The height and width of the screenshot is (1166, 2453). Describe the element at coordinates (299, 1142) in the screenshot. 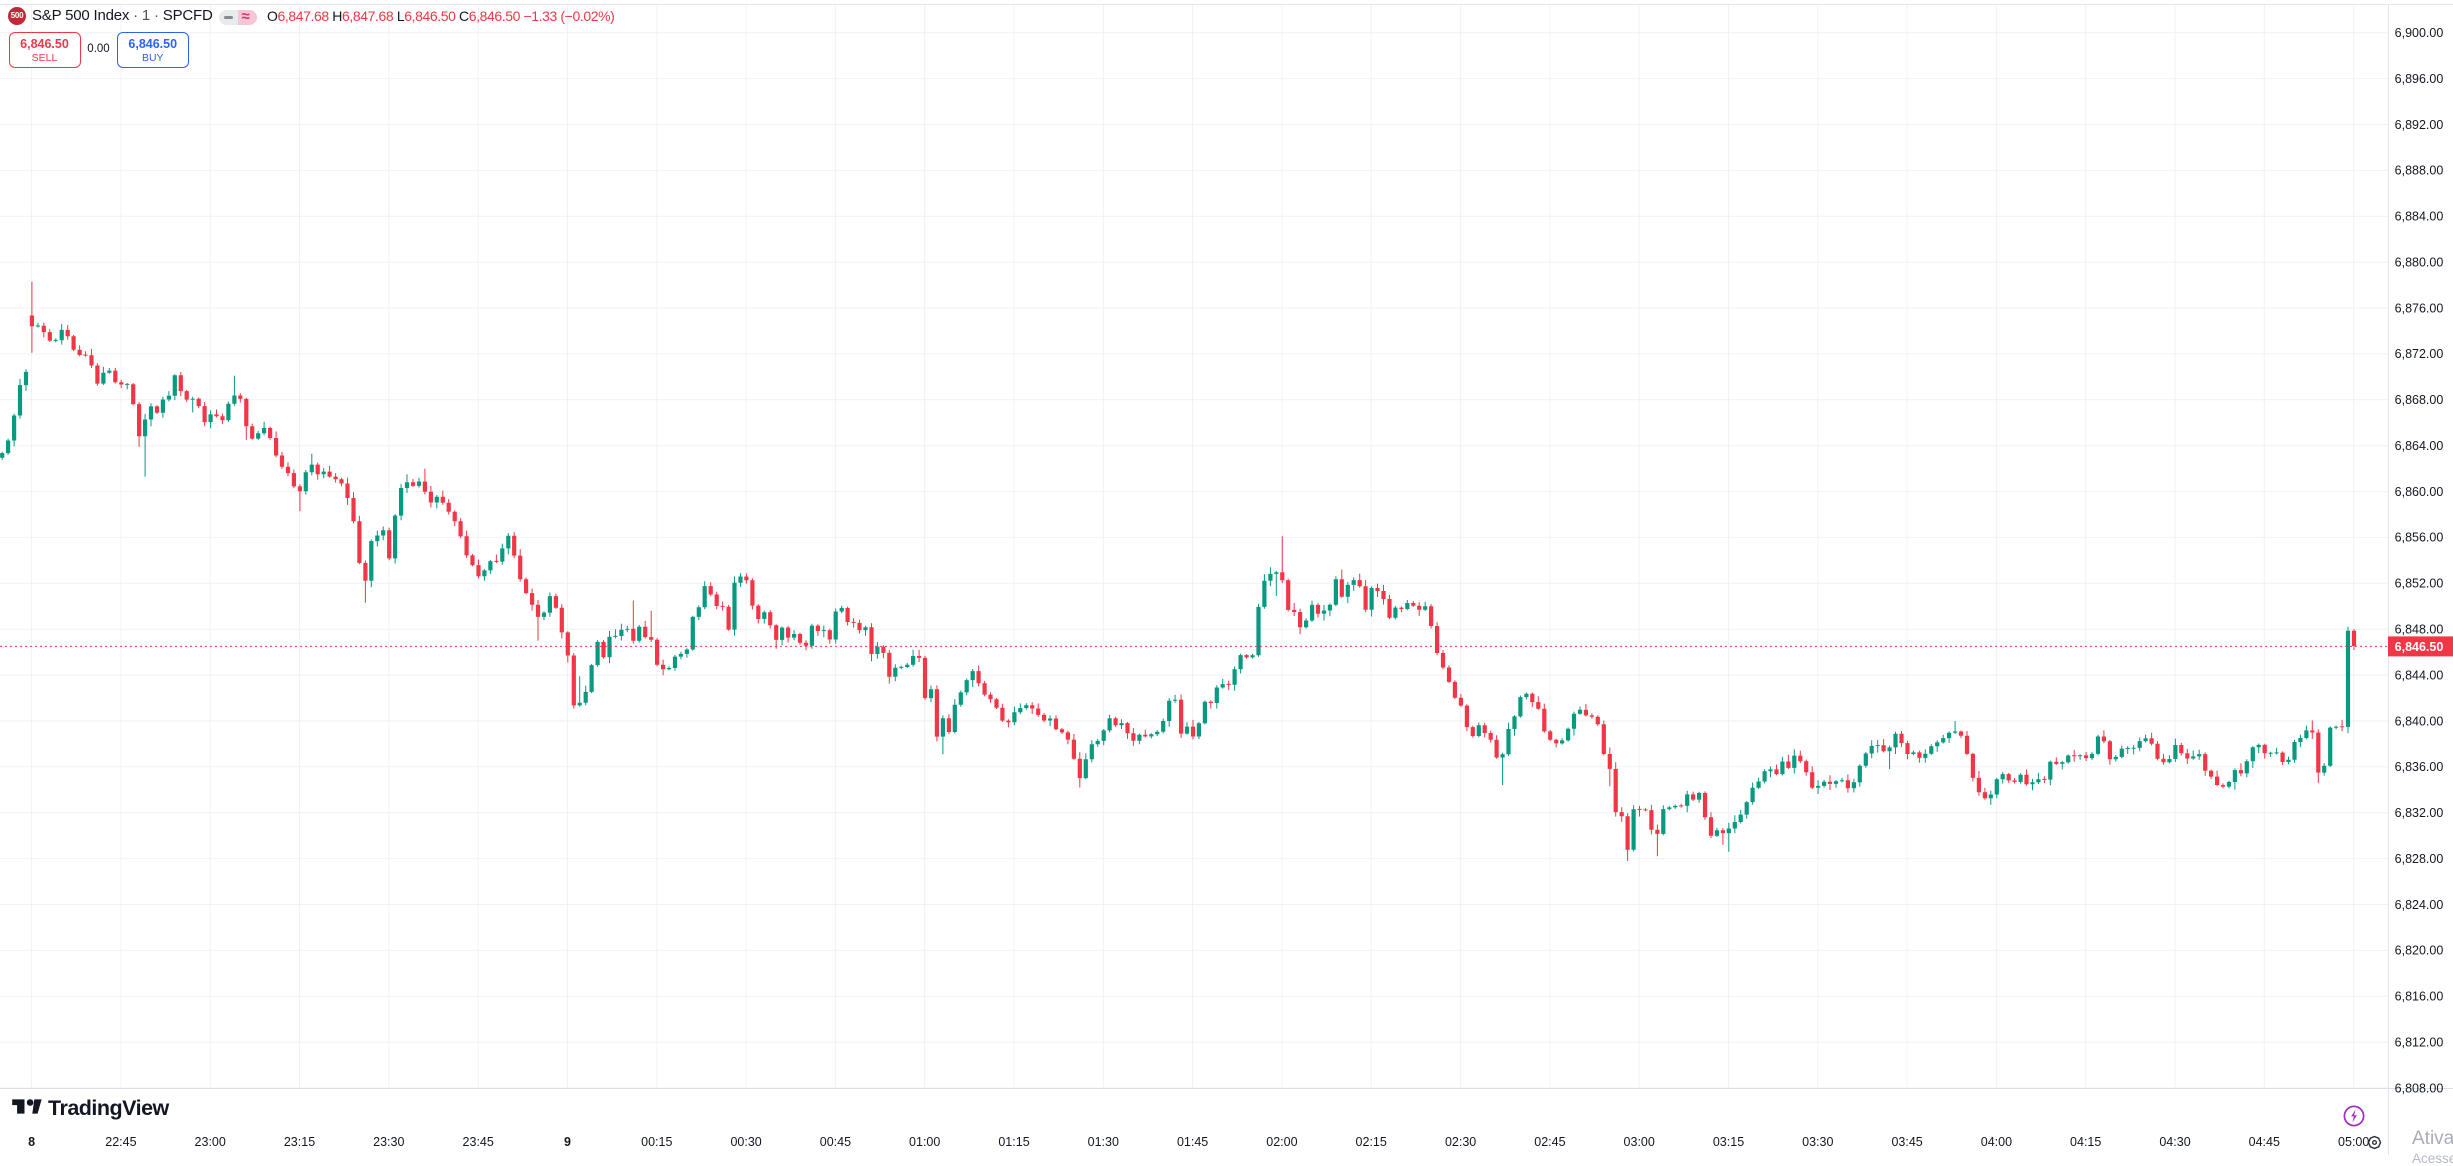

I see `svg-text: 23:15` at that location.